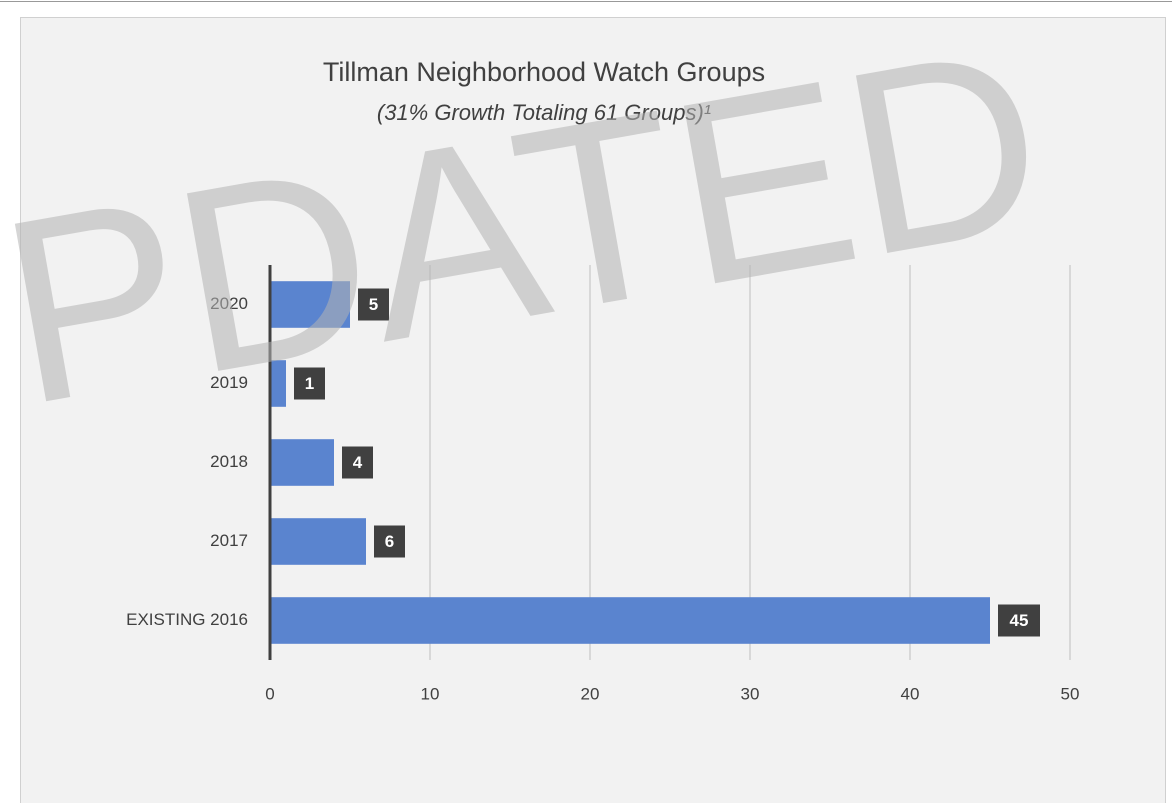  I want to click on data-label: 45, so click(1019, 620).